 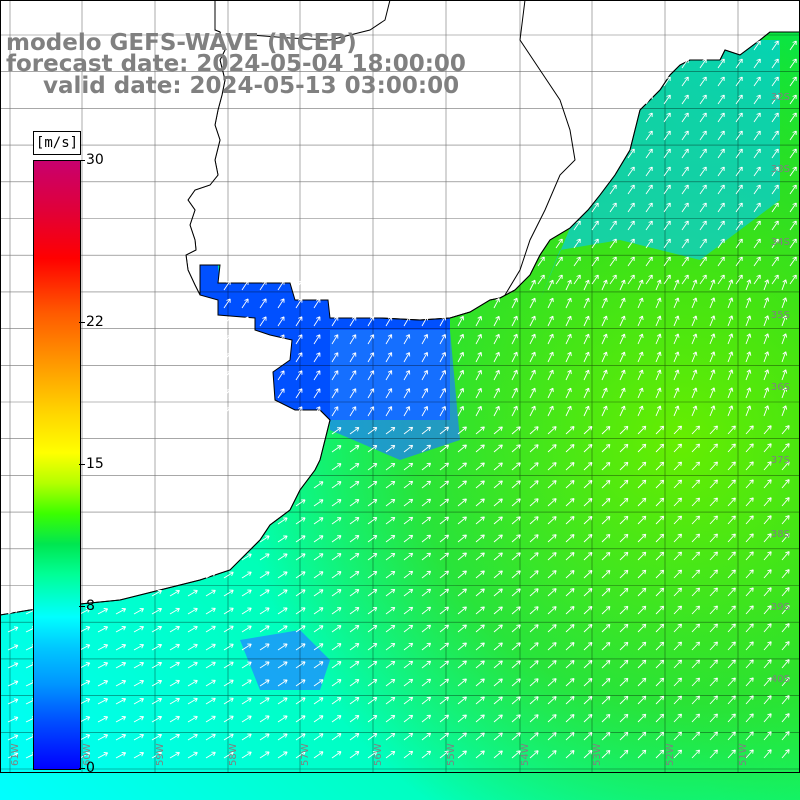 What do you see at coordinates (780, 534) in the screenshot?
I see `latitude-label: 38S` at bounding box center [780, 534].